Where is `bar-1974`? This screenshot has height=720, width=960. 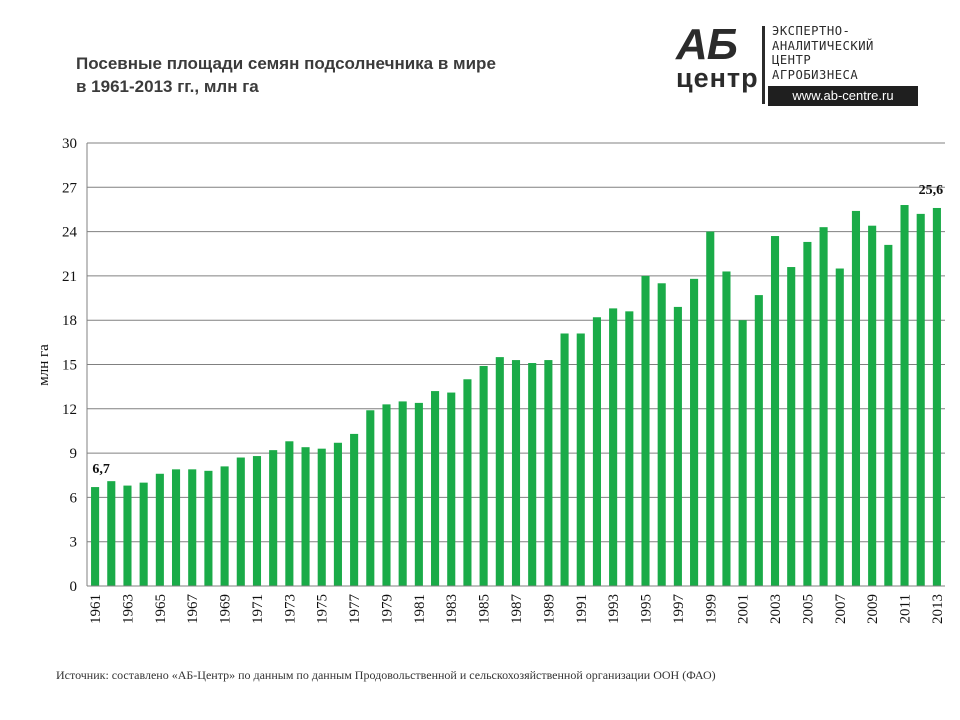
bar-1974 is located at coordinates (305, 516).